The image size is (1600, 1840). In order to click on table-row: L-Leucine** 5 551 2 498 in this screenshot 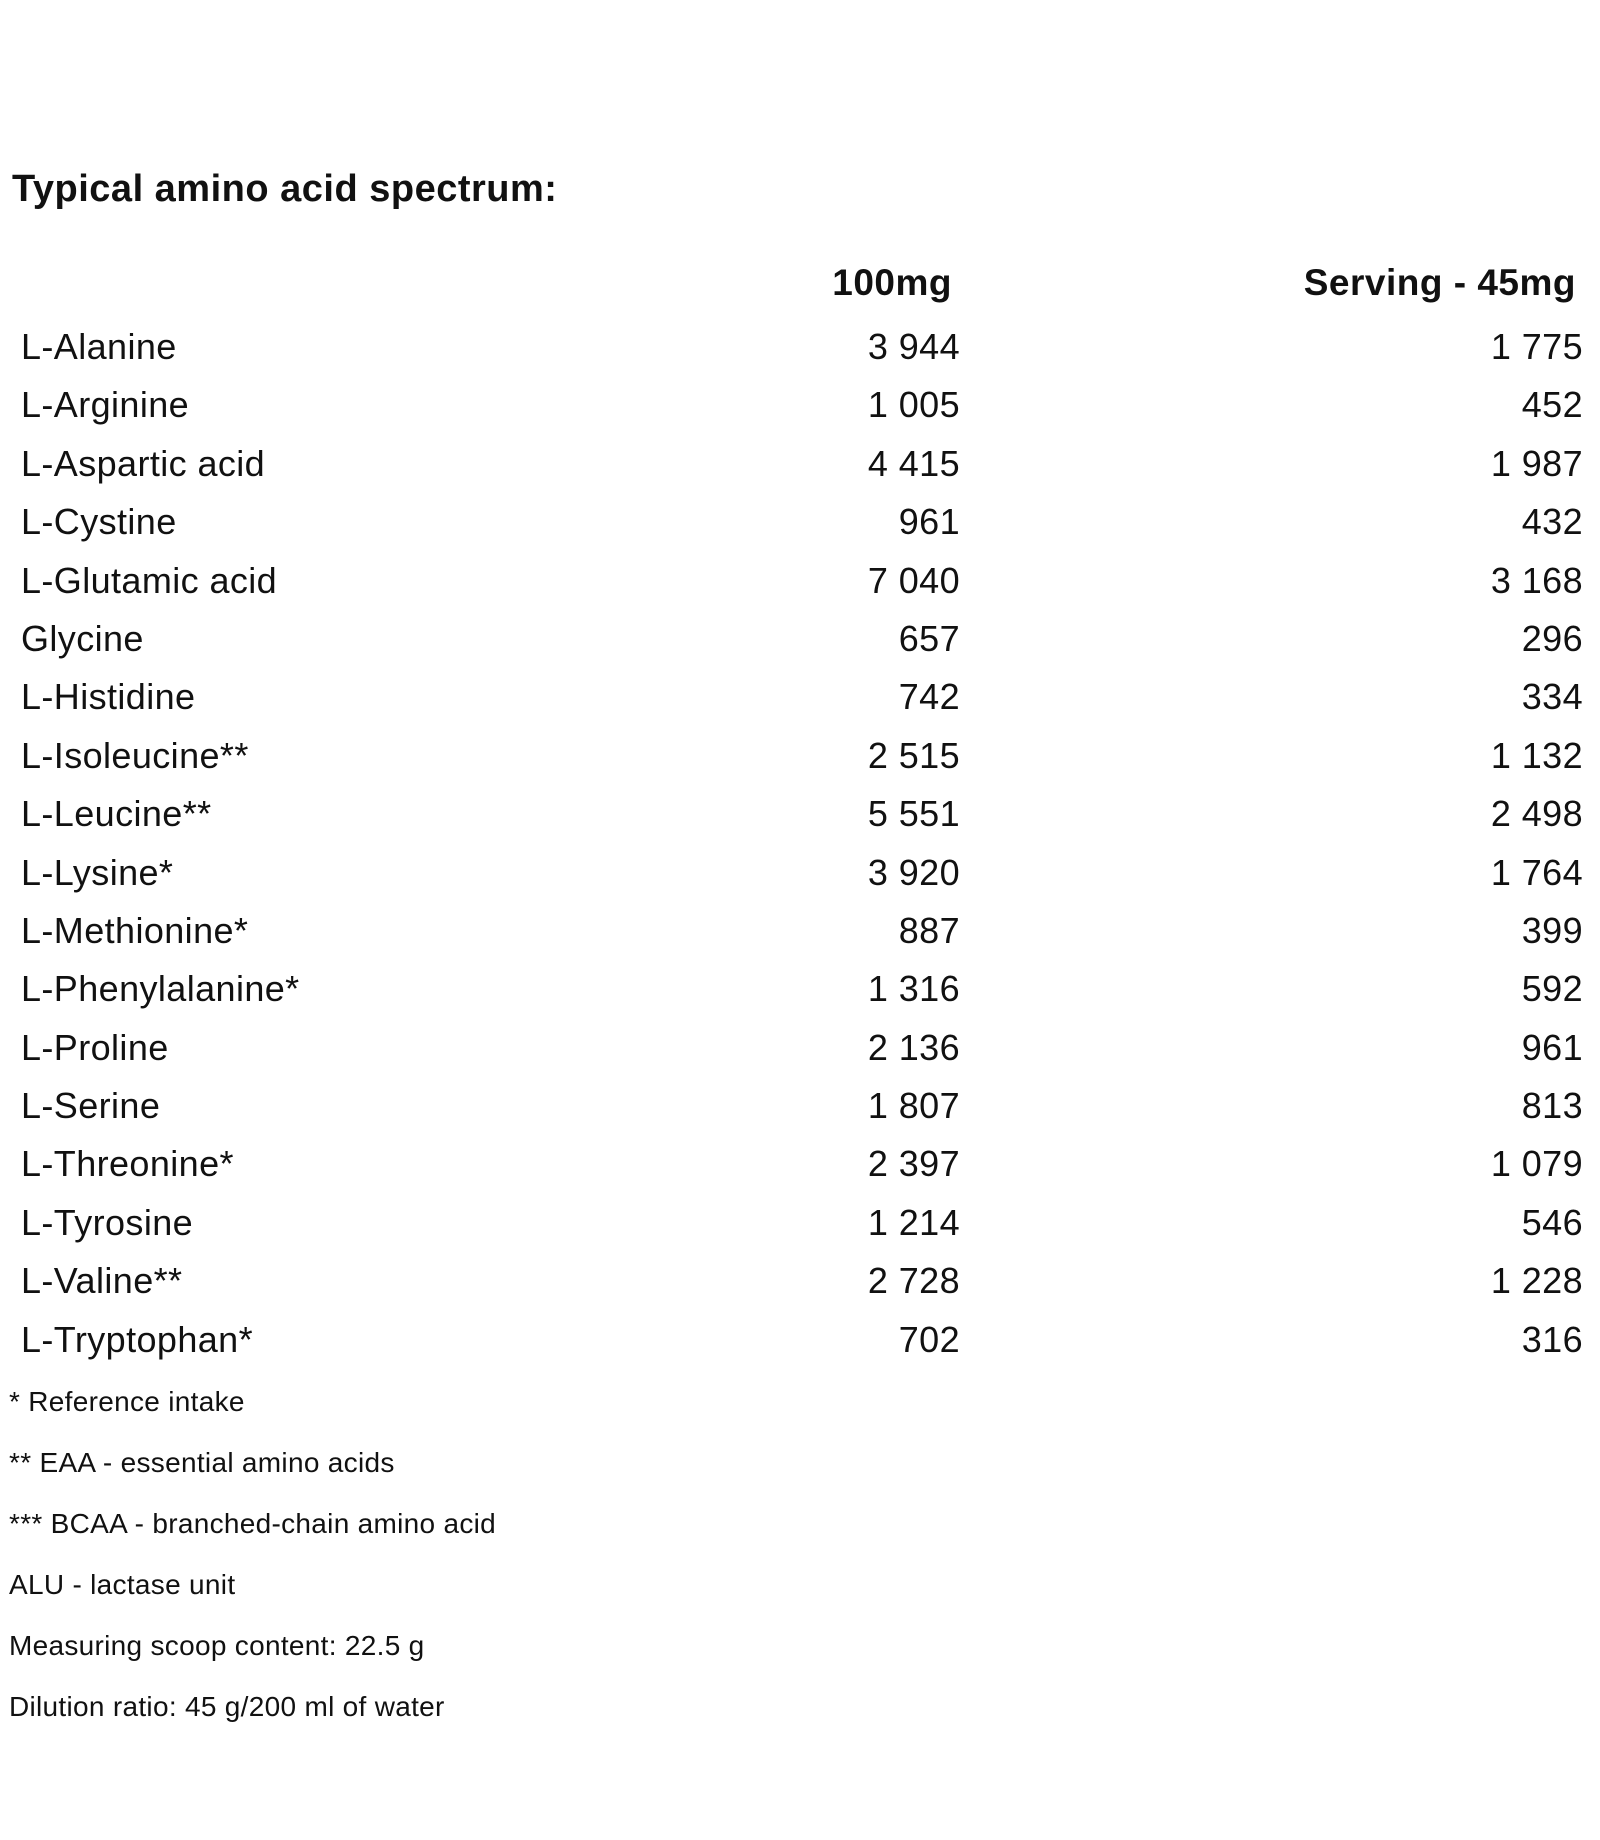, I will do `click(800, 818)`.